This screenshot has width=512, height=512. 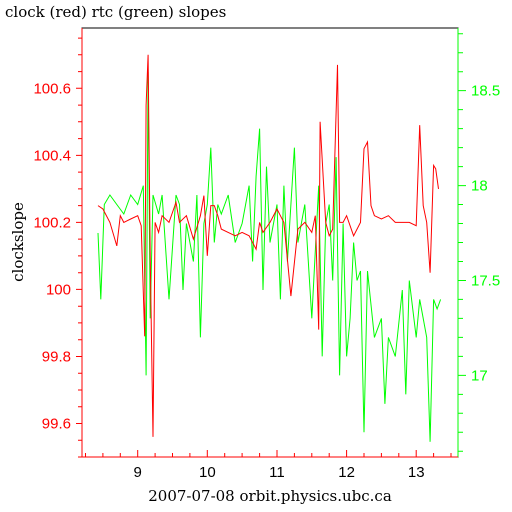 I want to click on right-axis-ticks: 17 17.5 18 18.5, so click(x=478, y=242).